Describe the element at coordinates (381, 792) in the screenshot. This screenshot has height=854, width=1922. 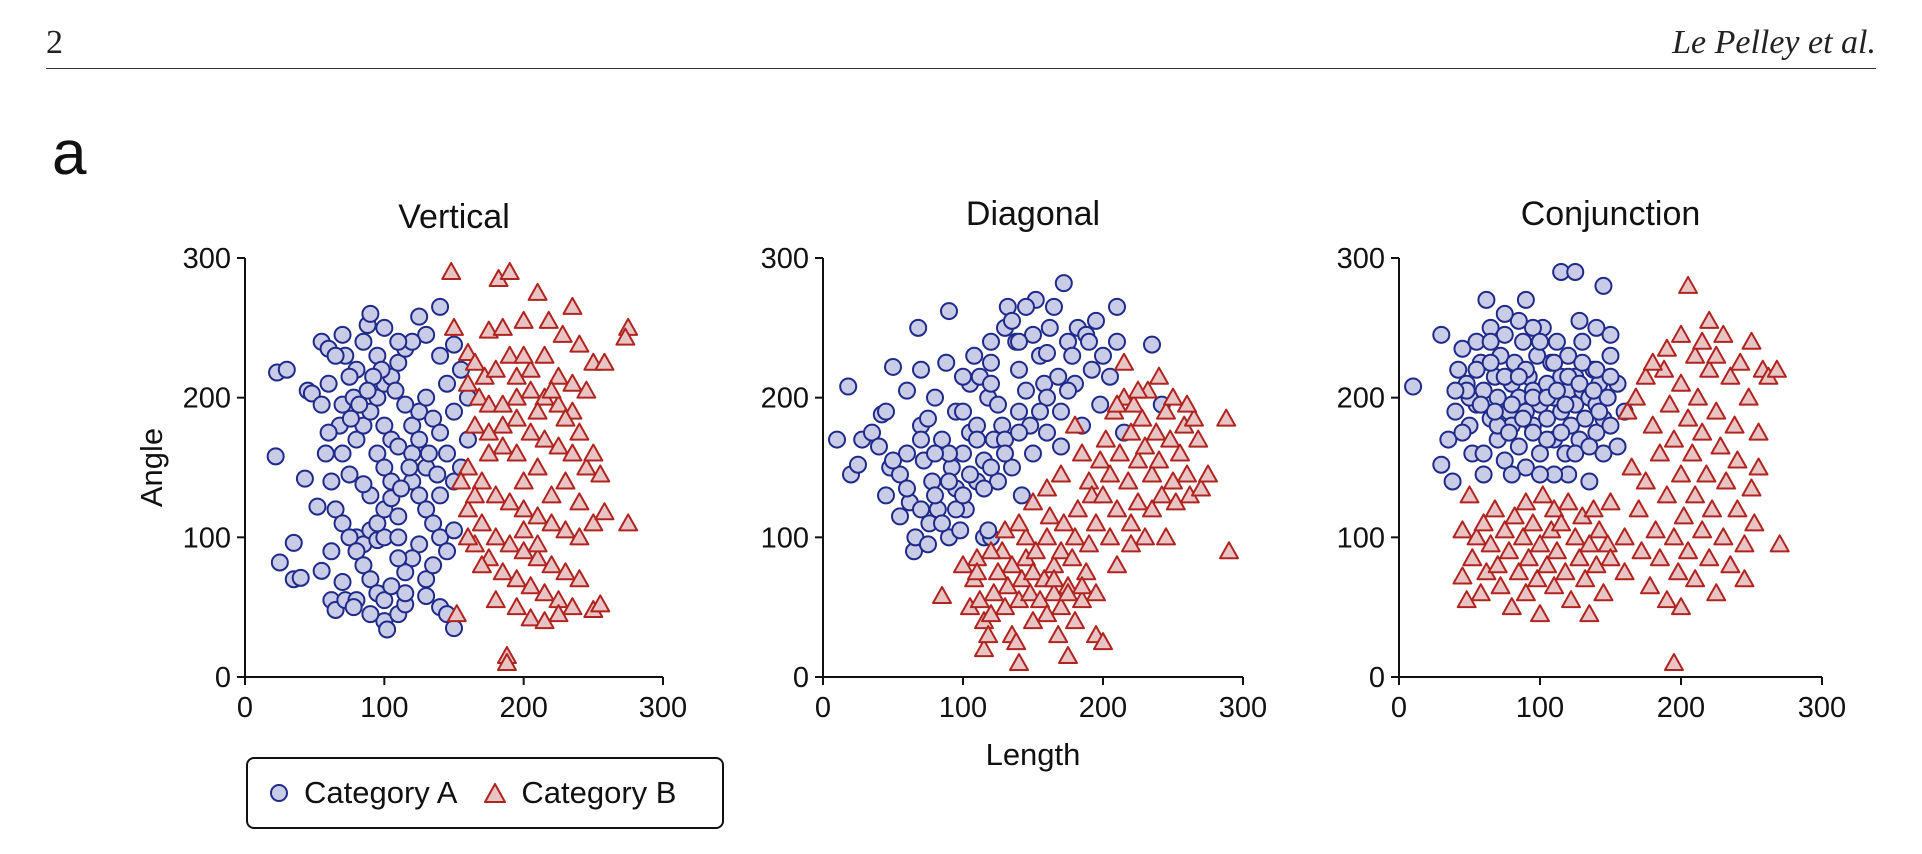
I see `legend-label-category-a: Category A` at that location.